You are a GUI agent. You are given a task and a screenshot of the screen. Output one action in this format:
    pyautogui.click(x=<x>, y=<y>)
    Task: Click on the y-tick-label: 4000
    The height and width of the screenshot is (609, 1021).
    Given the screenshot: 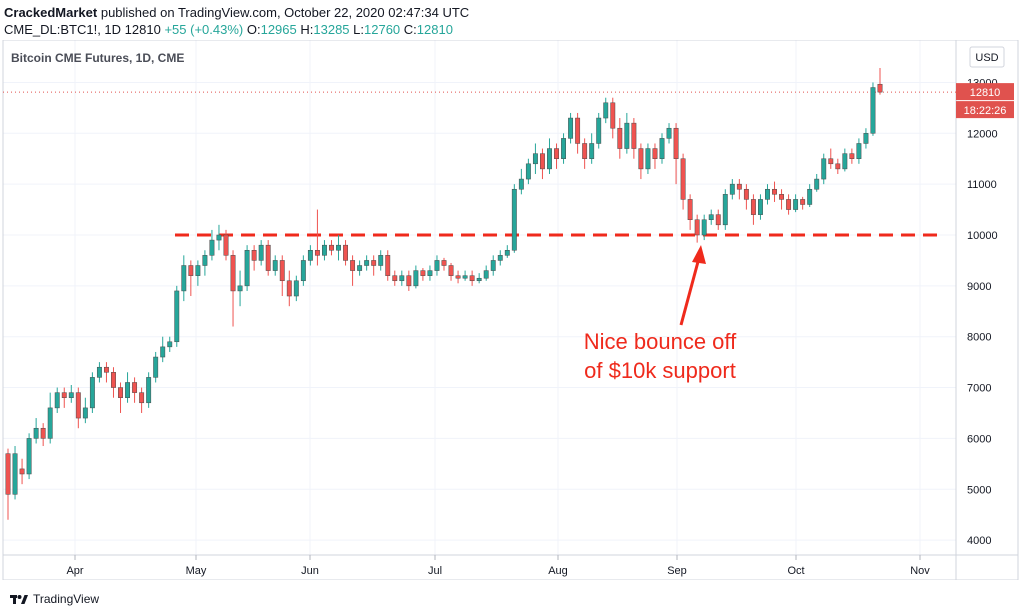 What is the action you would take?
    pyautogui.click(x=979, y=541)
    